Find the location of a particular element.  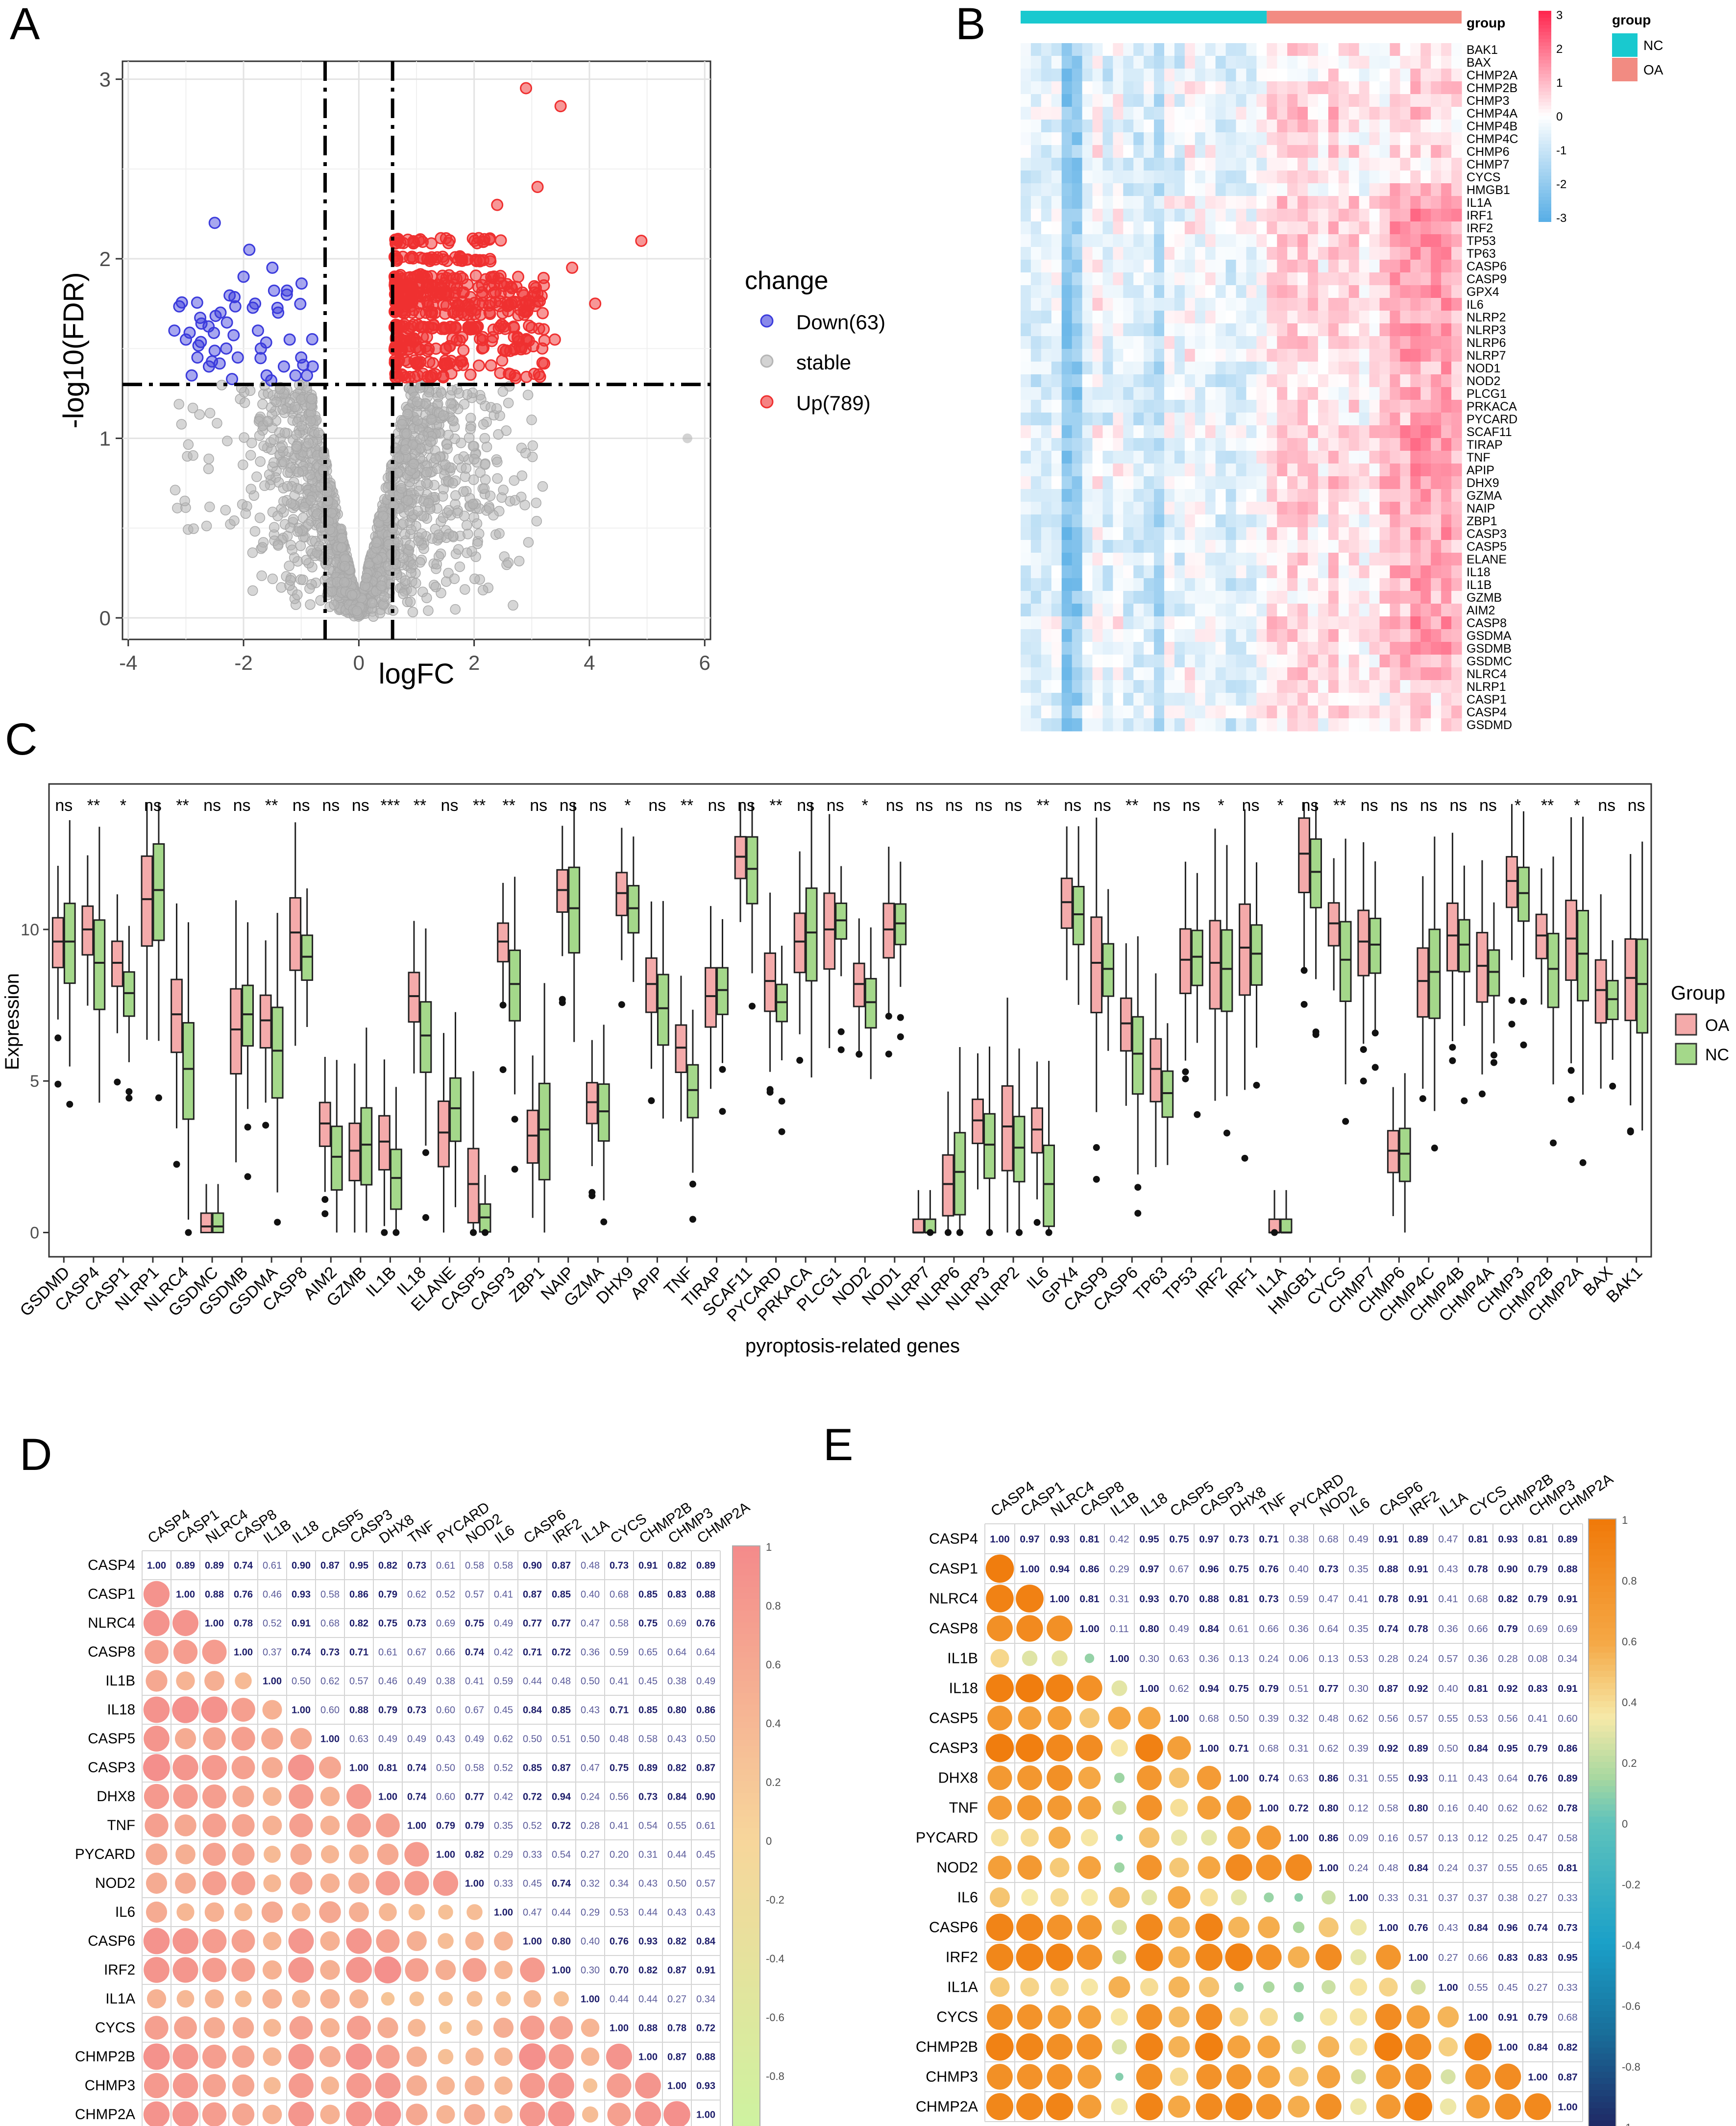

down-point is located at coordinates (274, 290).